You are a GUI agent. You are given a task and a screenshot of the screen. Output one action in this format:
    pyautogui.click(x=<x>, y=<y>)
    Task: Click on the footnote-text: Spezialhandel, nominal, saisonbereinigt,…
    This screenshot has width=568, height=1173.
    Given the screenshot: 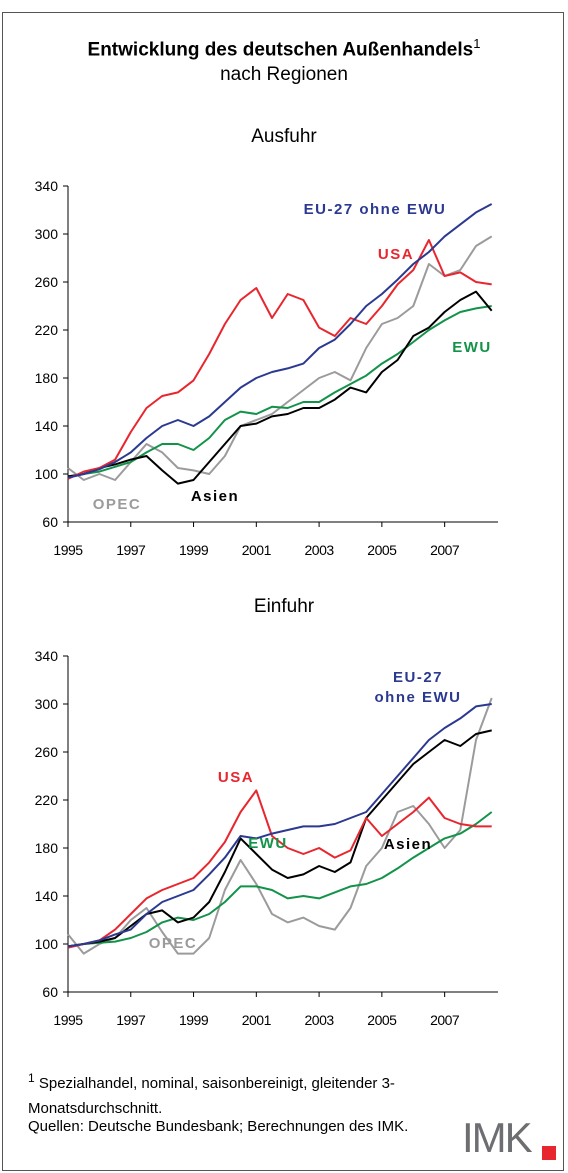 What is the action you would take?
    pyautogui.click(x=211, y=1096)
    